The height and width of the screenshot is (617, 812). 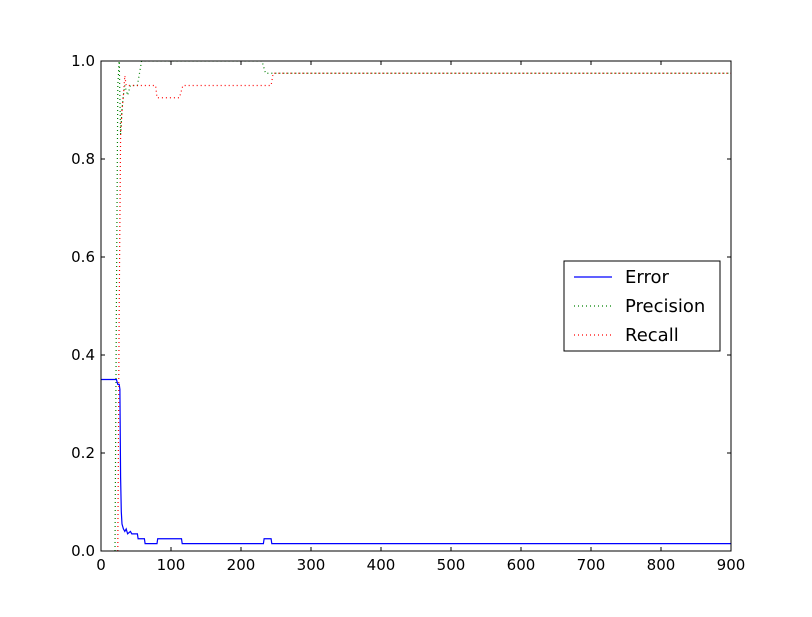 I want to click on x-tick-label: 900, so click(x=731, y=565).